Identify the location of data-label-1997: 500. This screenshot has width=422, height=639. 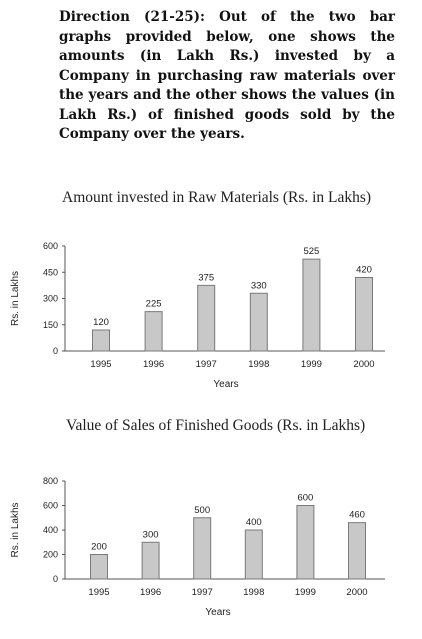
(202, 510).